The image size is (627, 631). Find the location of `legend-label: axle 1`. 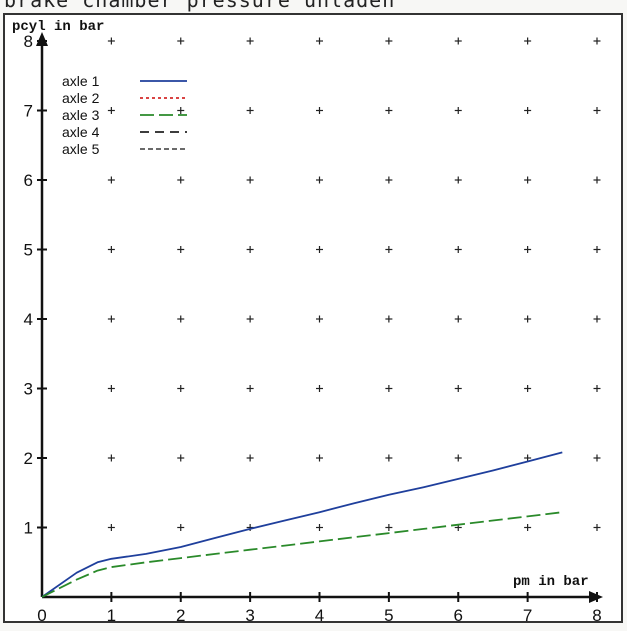

legend-label: axle 1 is located at coordinates (81, 81).